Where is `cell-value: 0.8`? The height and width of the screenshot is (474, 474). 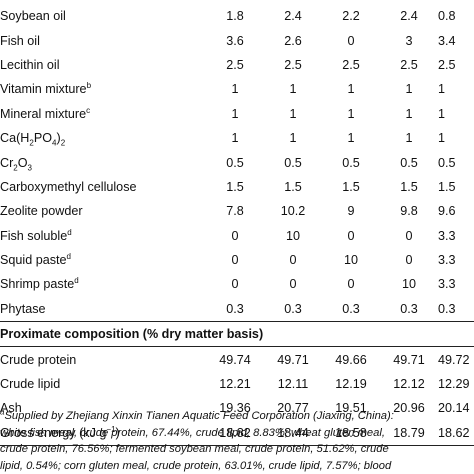 cell-value: 0.8 is located at coordinates (447, 16).